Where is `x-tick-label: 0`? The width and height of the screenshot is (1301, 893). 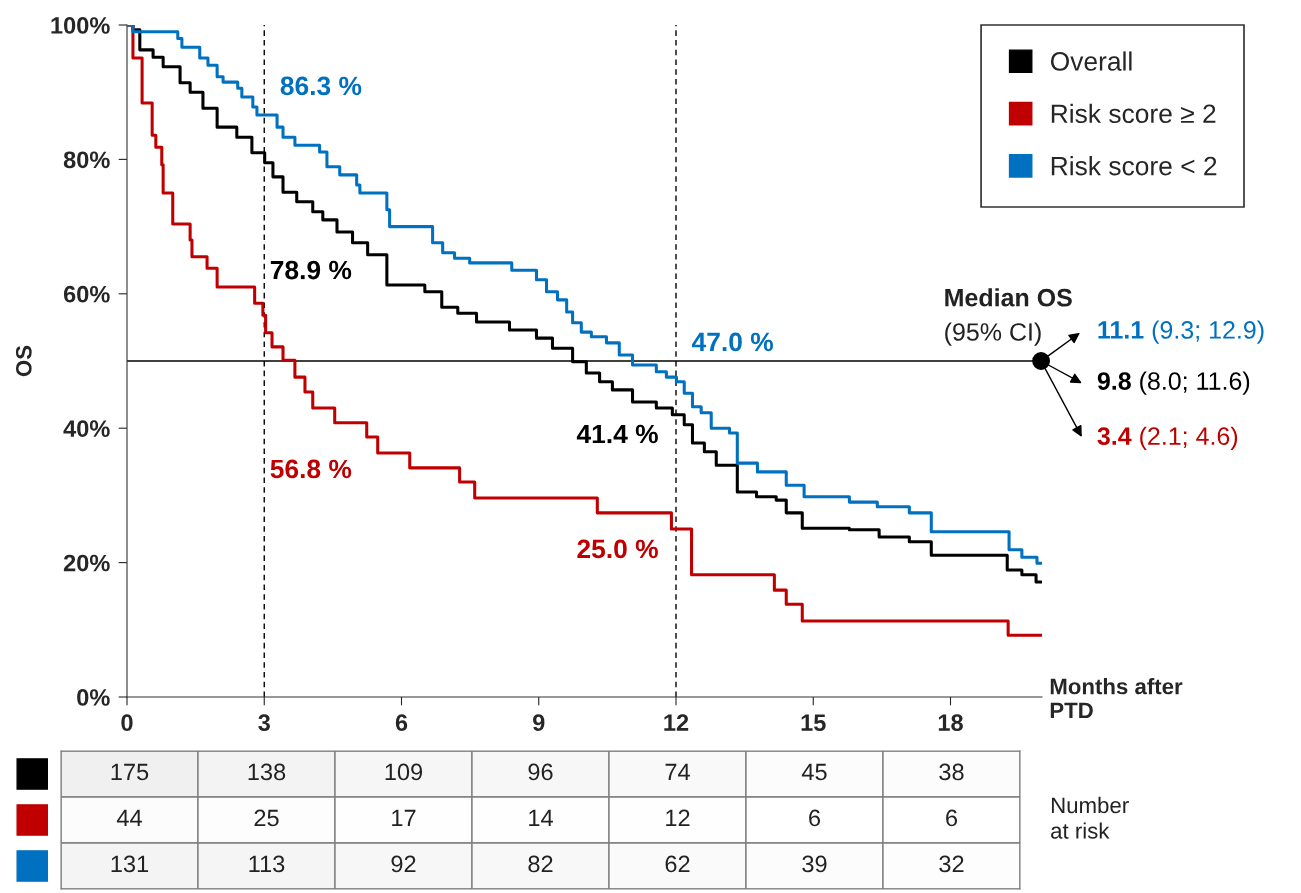 x-tick-label: 0 is located at coordinates (127, 723).